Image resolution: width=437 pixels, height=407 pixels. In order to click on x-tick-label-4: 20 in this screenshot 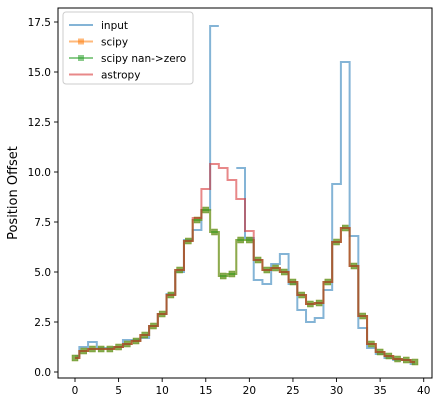, I will do `click(249, 391)`.